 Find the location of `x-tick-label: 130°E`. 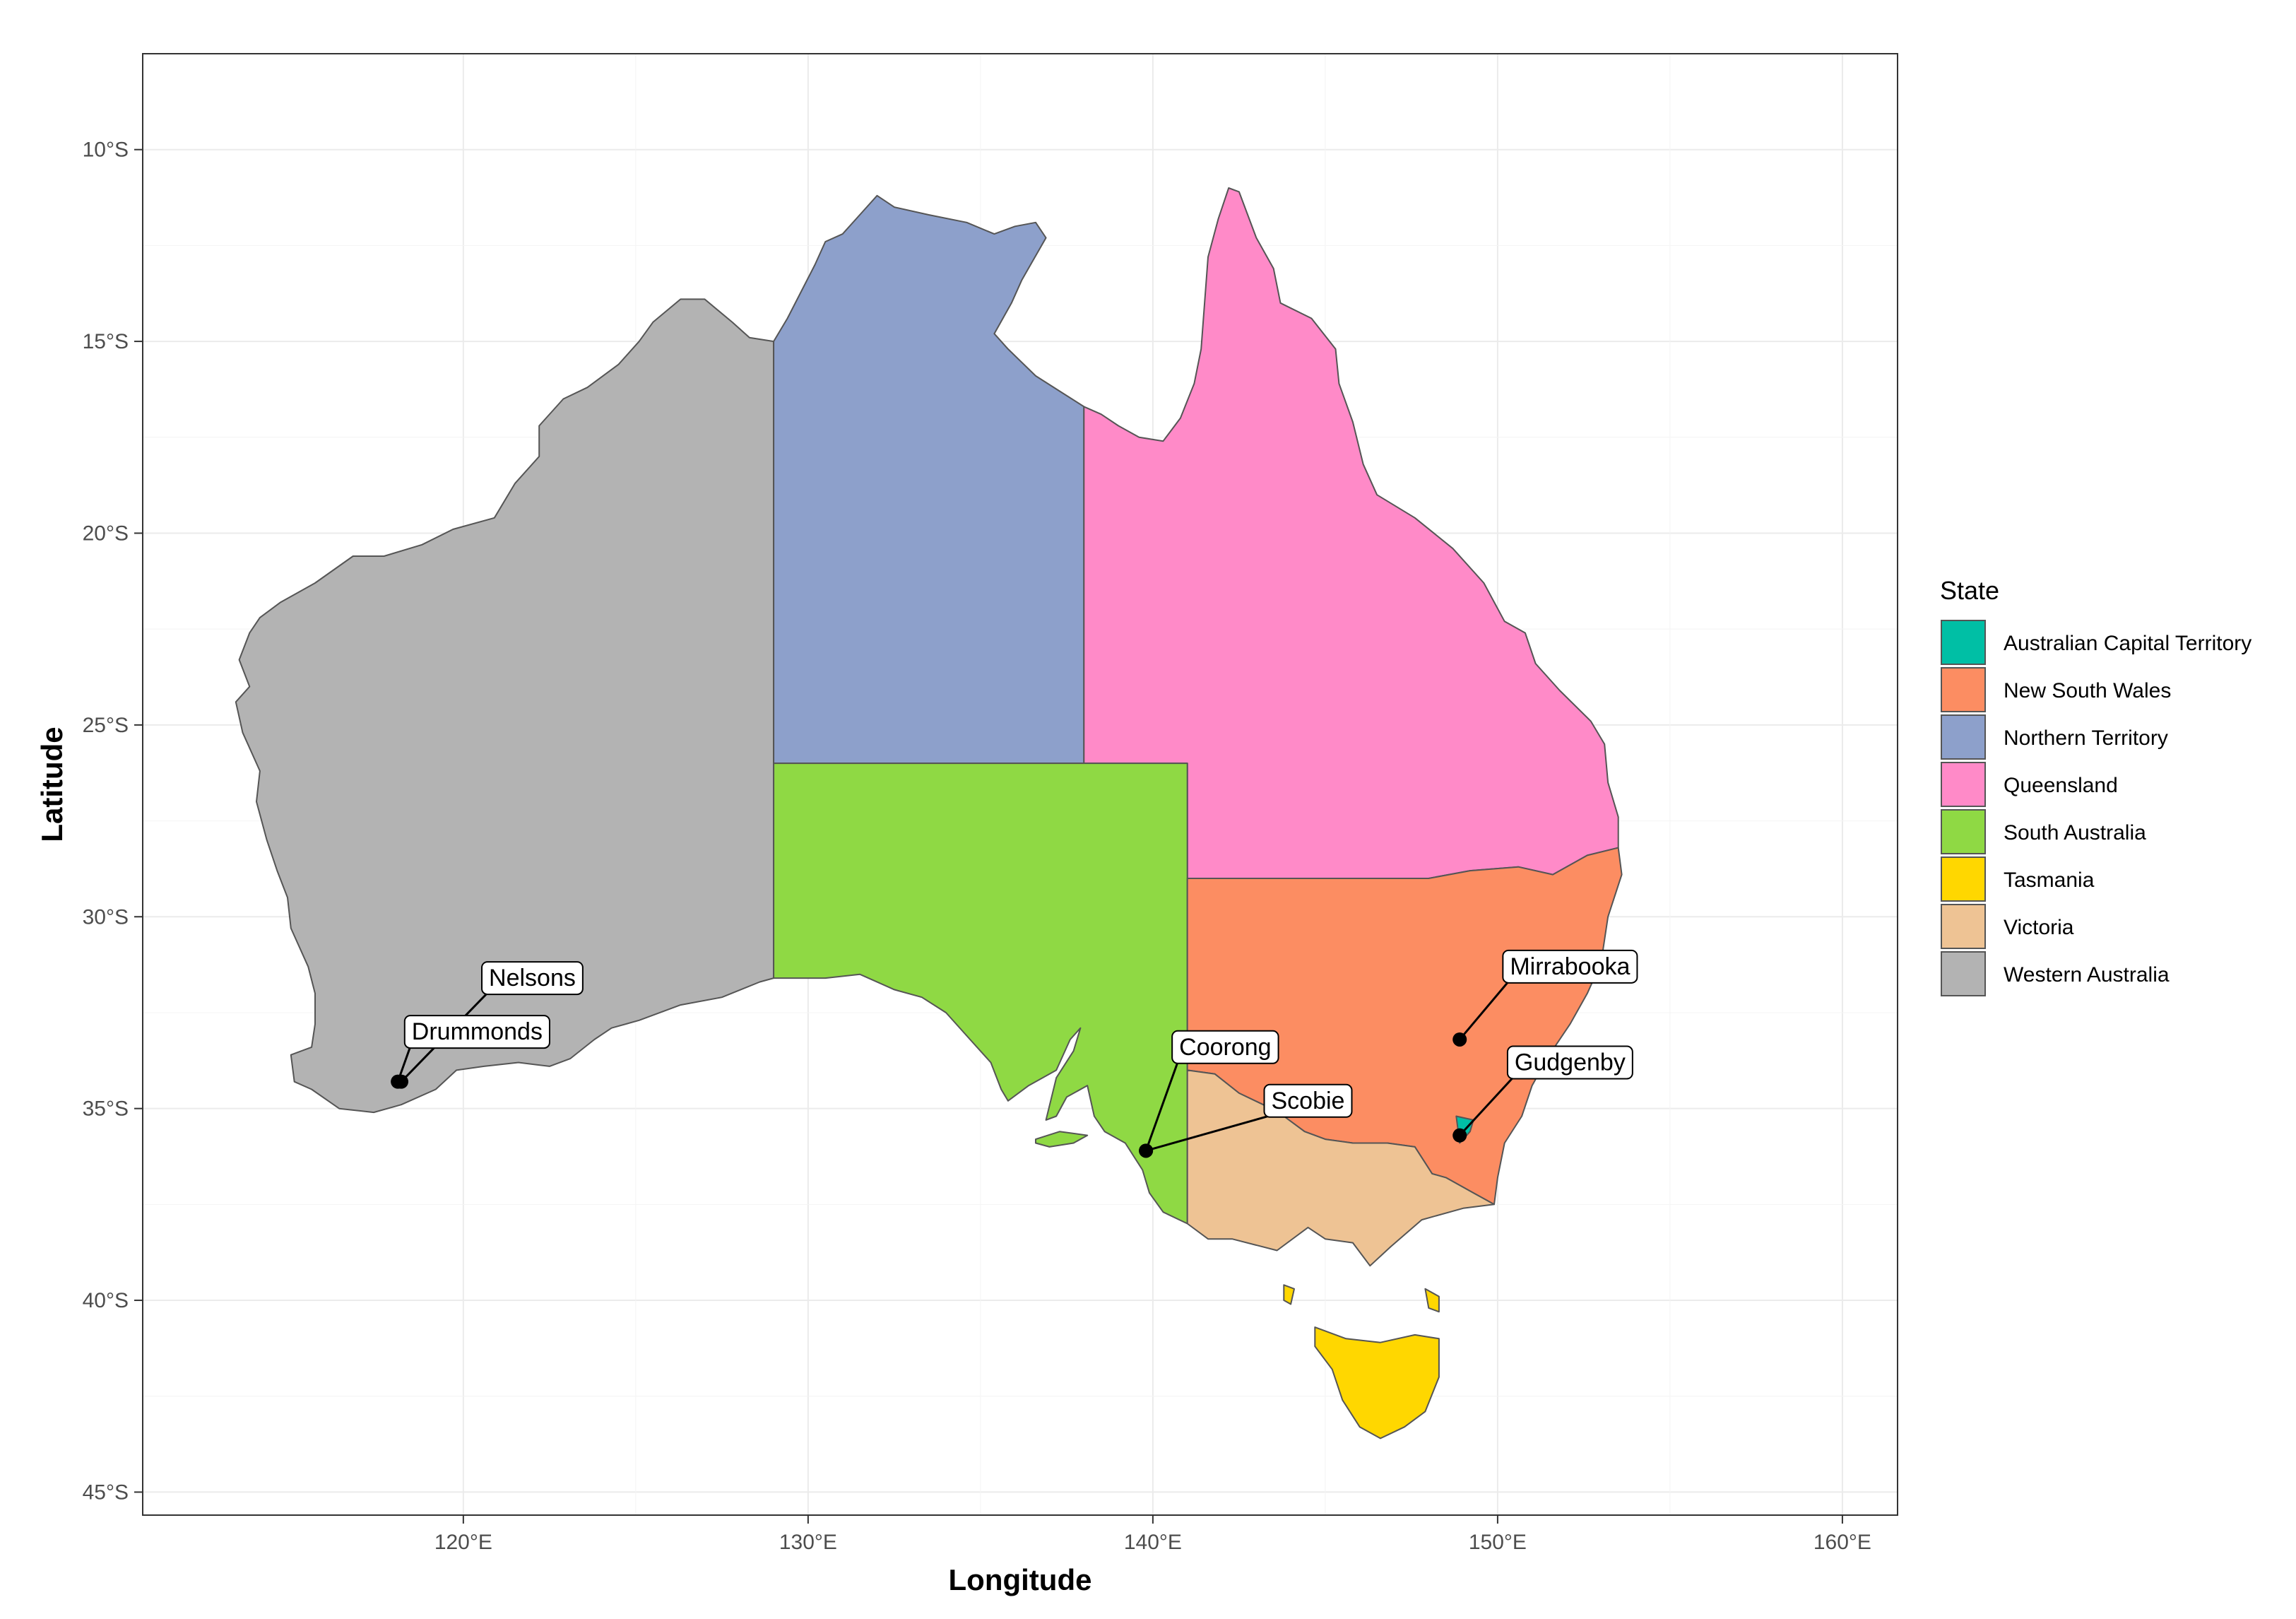

x-tick-label: 130°E is located at coordinates (808, 1542).